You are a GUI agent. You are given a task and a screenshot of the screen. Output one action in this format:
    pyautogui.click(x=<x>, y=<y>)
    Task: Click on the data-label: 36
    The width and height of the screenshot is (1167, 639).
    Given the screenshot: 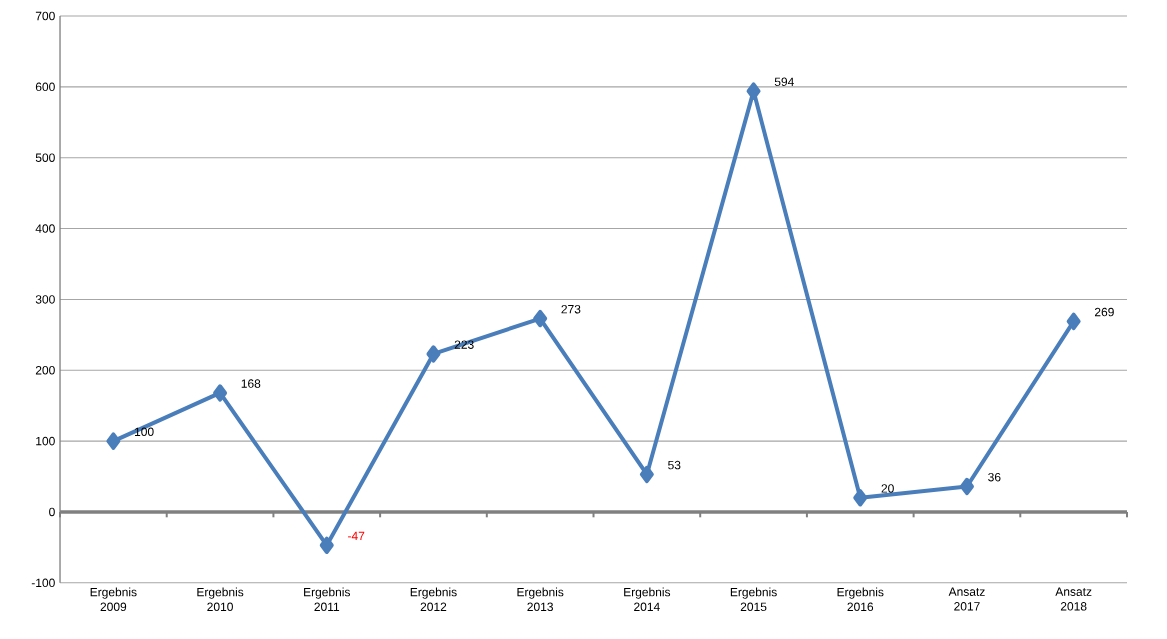 What is the action you would take?
    pyautogui.click(x=994, y=477)
    